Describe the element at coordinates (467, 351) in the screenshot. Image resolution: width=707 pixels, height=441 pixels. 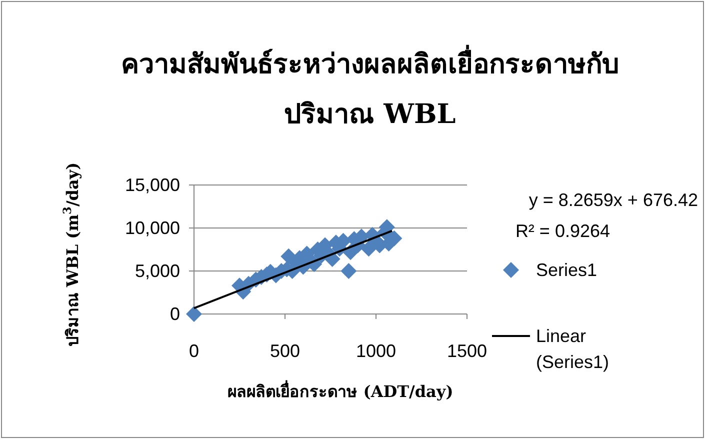
I see `x-tick-label: 1500` at that location.